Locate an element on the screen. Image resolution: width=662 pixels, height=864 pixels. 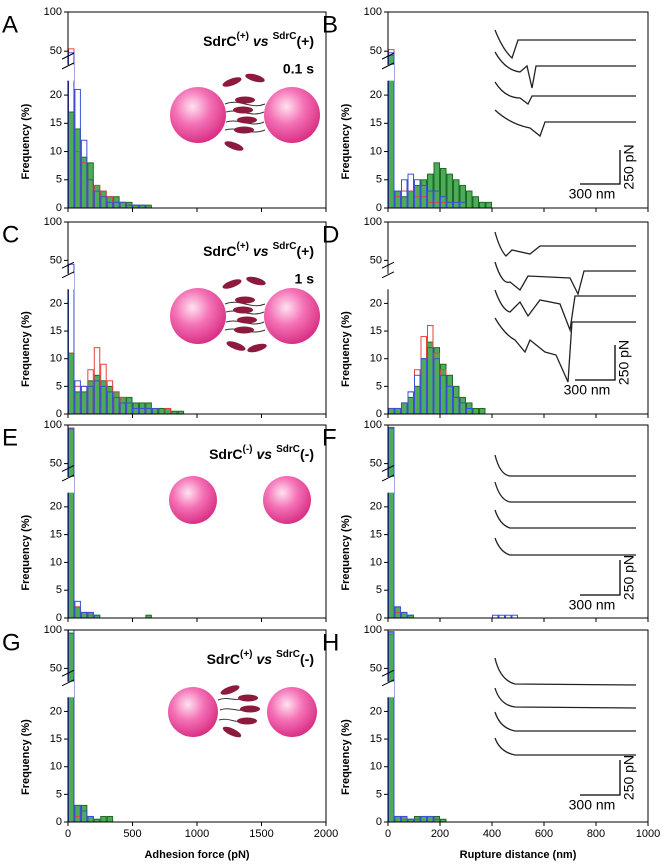
condition: 0.1 s is located at coordinates (298, 69).